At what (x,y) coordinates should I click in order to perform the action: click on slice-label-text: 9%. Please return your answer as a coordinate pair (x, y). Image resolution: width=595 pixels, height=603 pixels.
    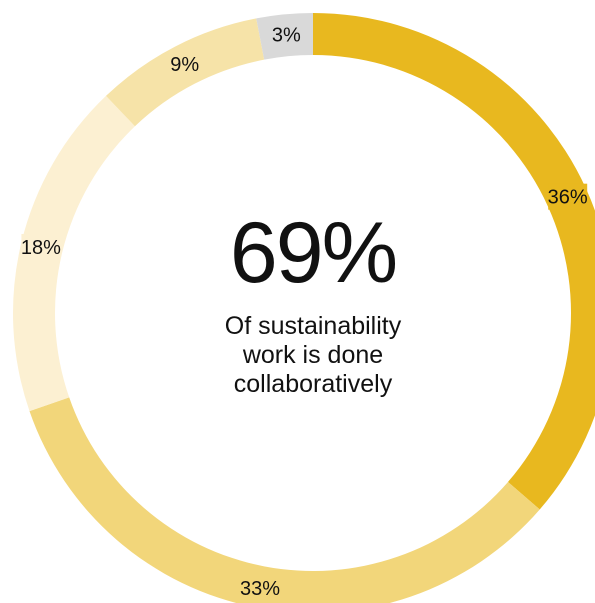
    Looking at the image, I should click on (184, 65).